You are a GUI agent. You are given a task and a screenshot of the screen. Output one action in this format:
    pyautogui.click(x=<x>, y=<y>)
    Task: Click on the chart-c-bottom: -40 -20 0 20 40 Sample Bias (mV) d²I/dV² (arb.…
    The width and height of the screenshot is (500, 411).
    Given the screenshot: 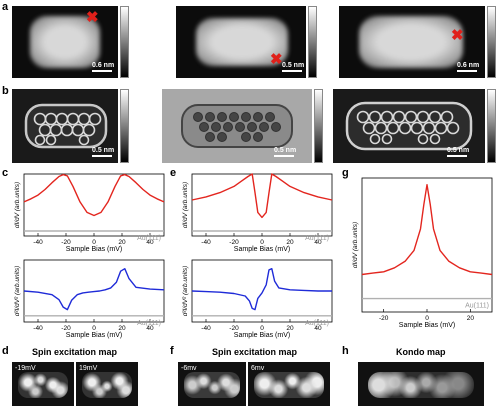 What is the action you would take?
    pyautogui.click(x=89, y=299)
    